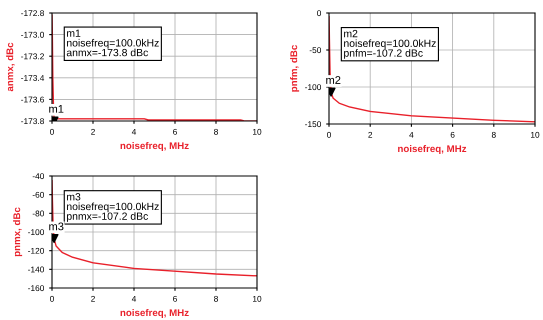 This screenshot has height=320, width=543. What do you see at coordinates (32, 78) in the screenshot?
I see `y-tick-label: -173.4` at bounding box center [32, 78].